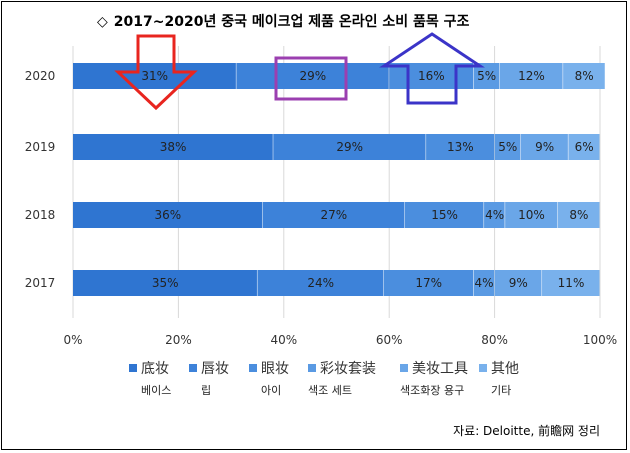  I want to click on legend-row: 唇妆, so click(209, 368).